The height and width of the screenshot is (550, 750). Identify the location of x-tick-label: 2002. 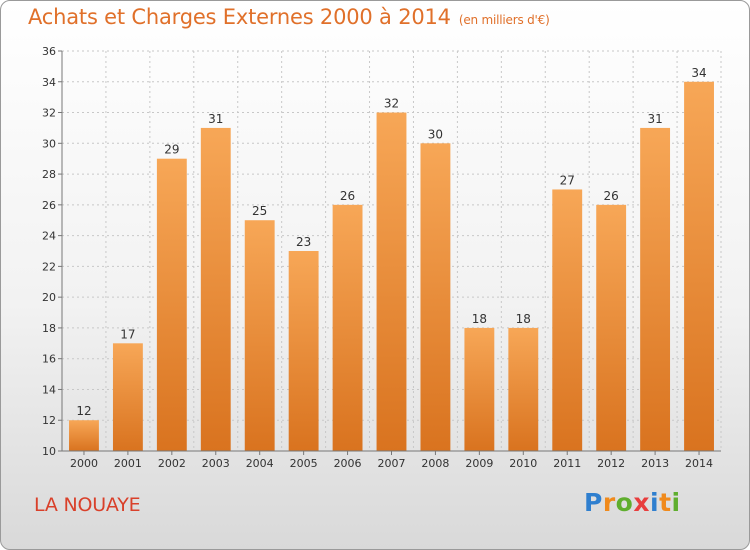
(172, 463).